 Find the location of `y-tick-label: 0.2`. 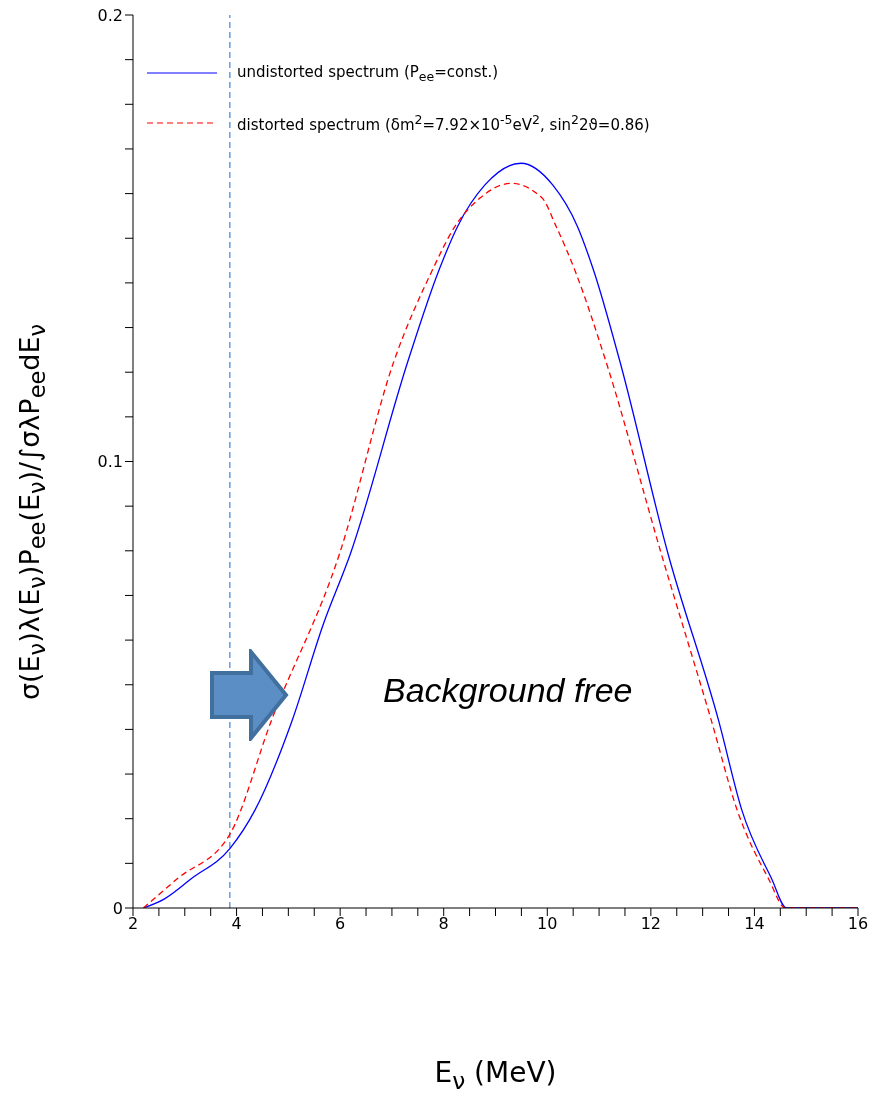

y-tick-label: 0.2 is located at coordinates (110, 15).